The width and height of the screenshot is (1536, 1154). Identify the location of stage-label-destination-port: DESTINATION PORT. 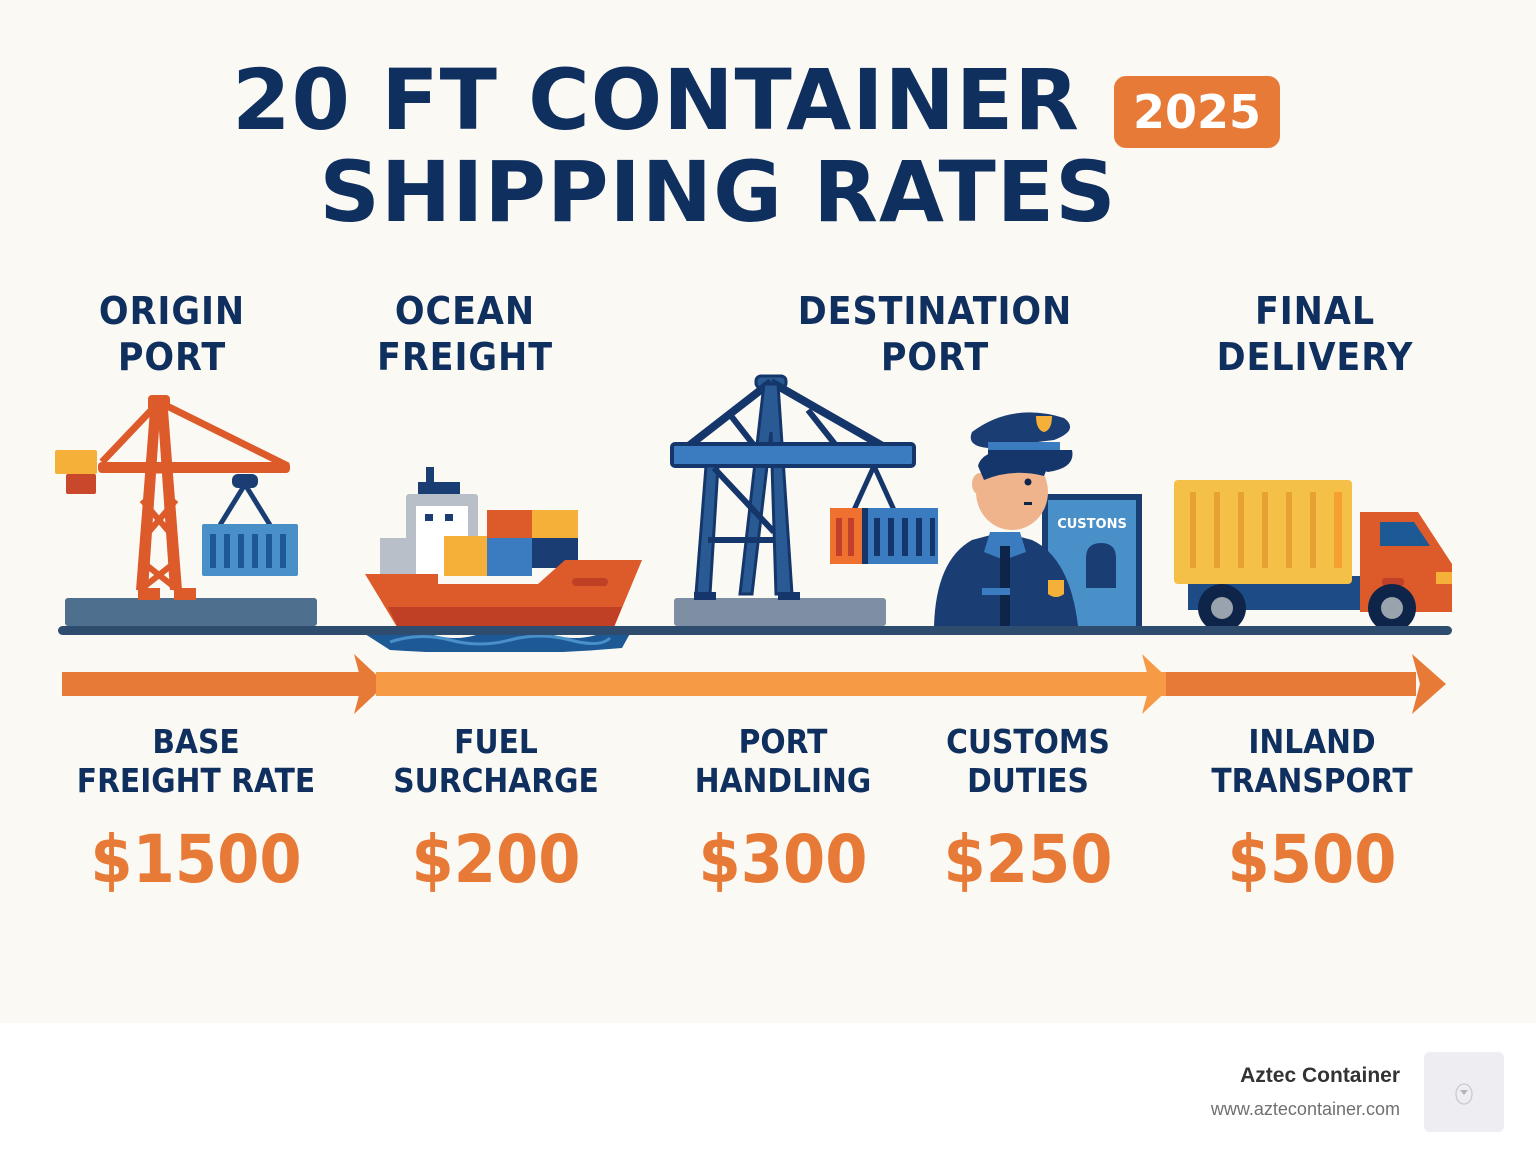
(935, 334).